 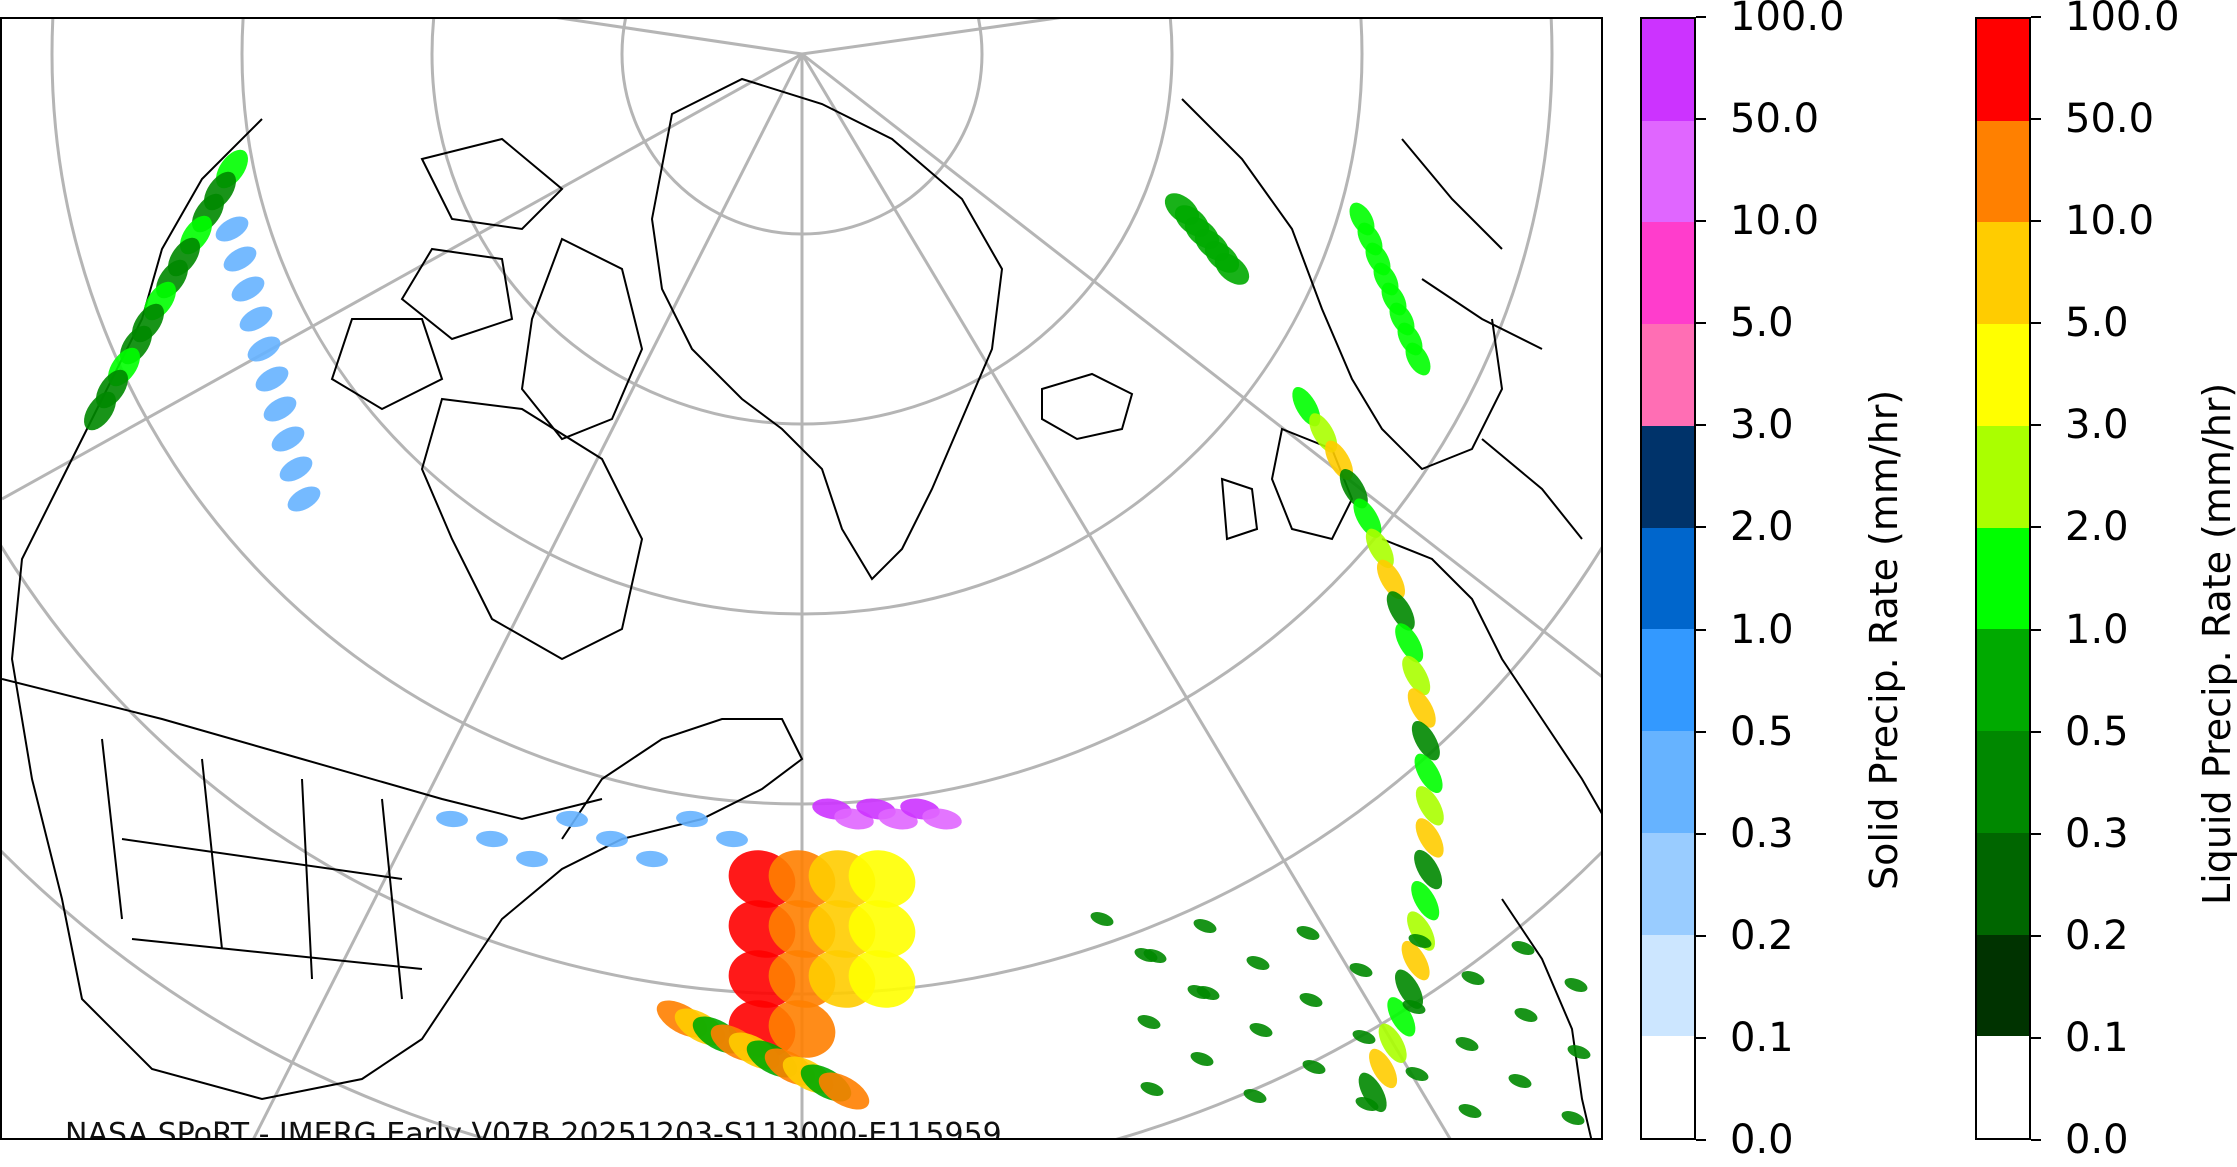 What do you see at coordinates (827, 329) in the screenshot?
I see `greenland-outline` at bounding box center [827, 329].